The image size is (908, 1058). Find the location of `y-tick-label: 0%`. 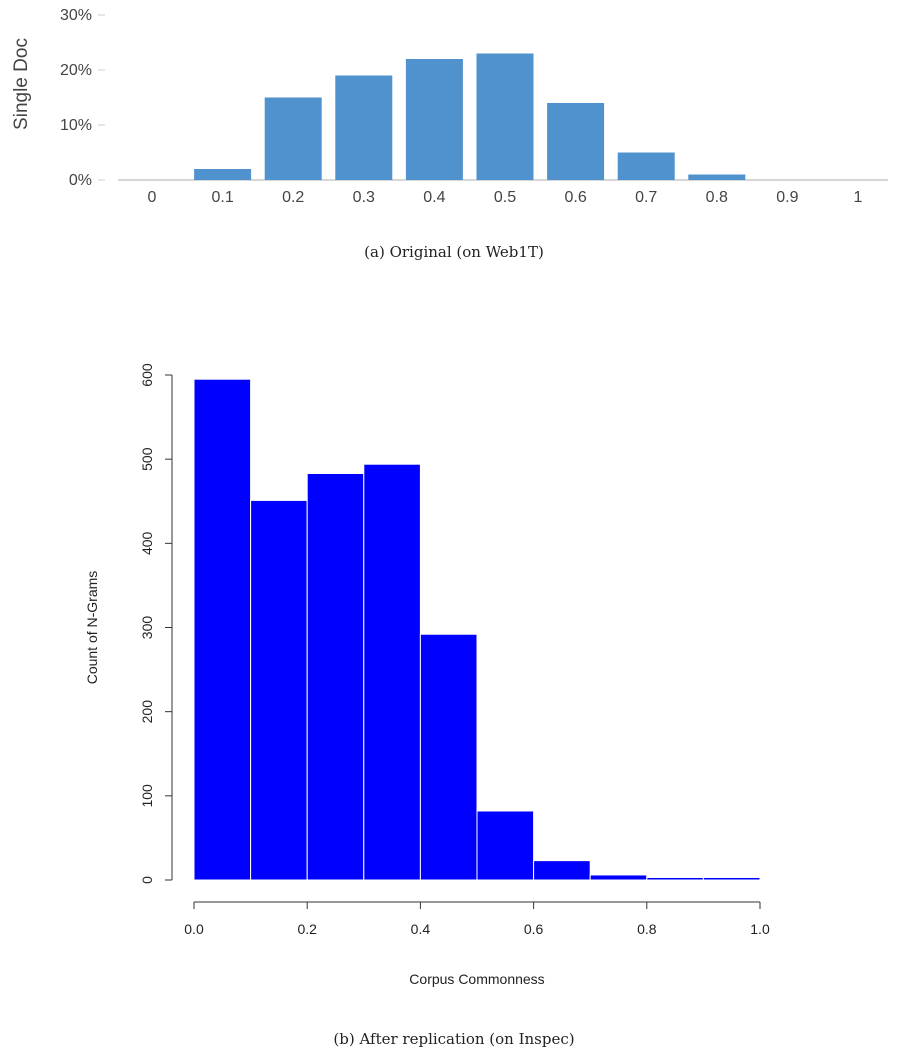

y-tick-label: 0% is located at coordinates (80, 180).